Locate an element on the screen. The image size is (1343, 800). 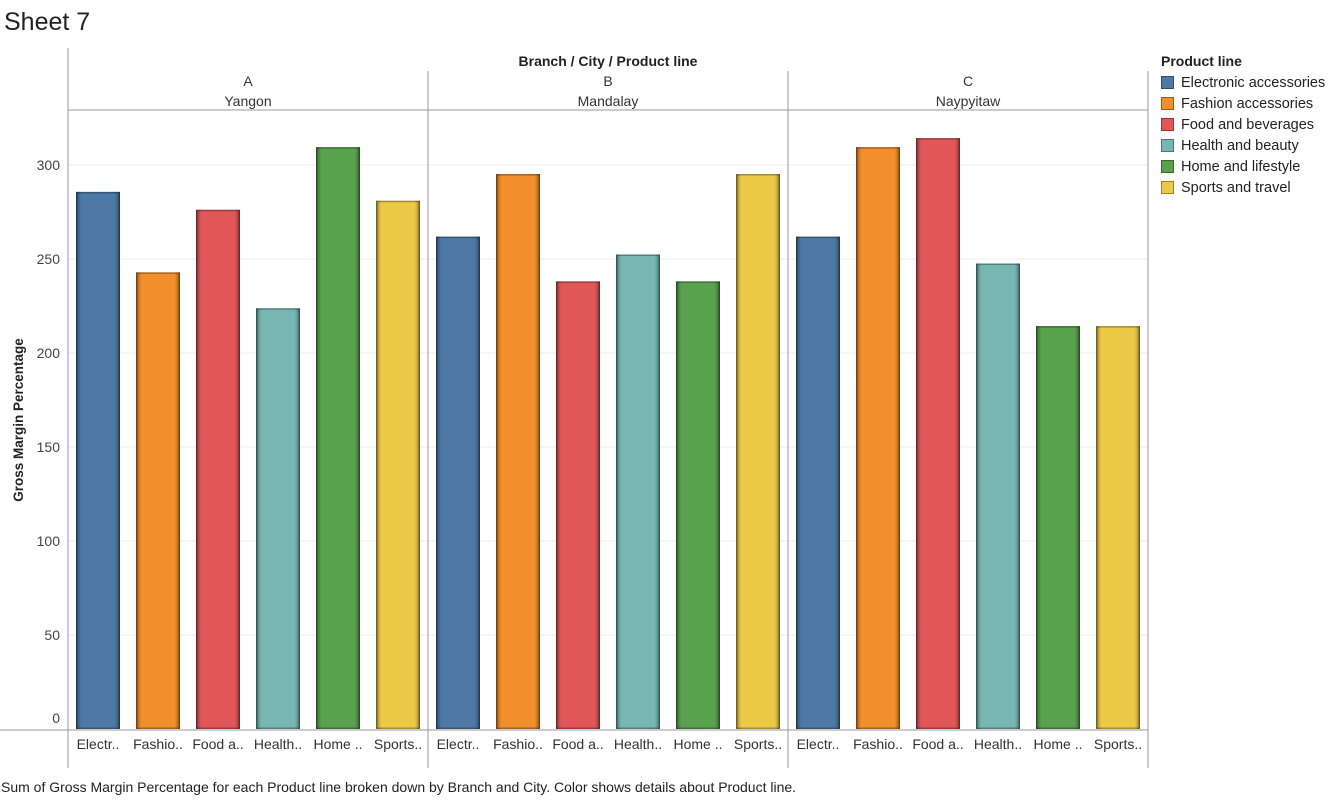
y-tick-label: 0 is located at coordinates (56, 718).